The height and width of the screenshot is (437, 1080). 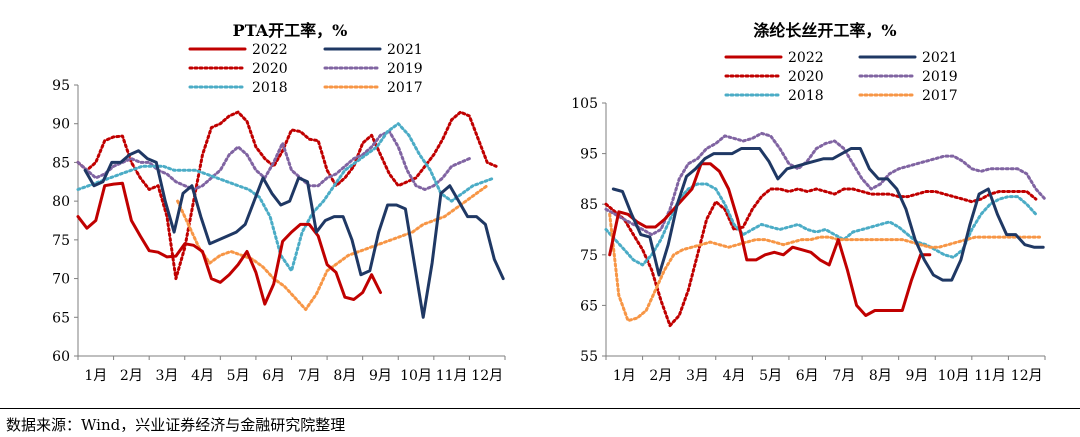 What do you see at coordinates (584, 104) in the screenshot?
I see `y-tick-label: 105` at bounding box center [584, 104].